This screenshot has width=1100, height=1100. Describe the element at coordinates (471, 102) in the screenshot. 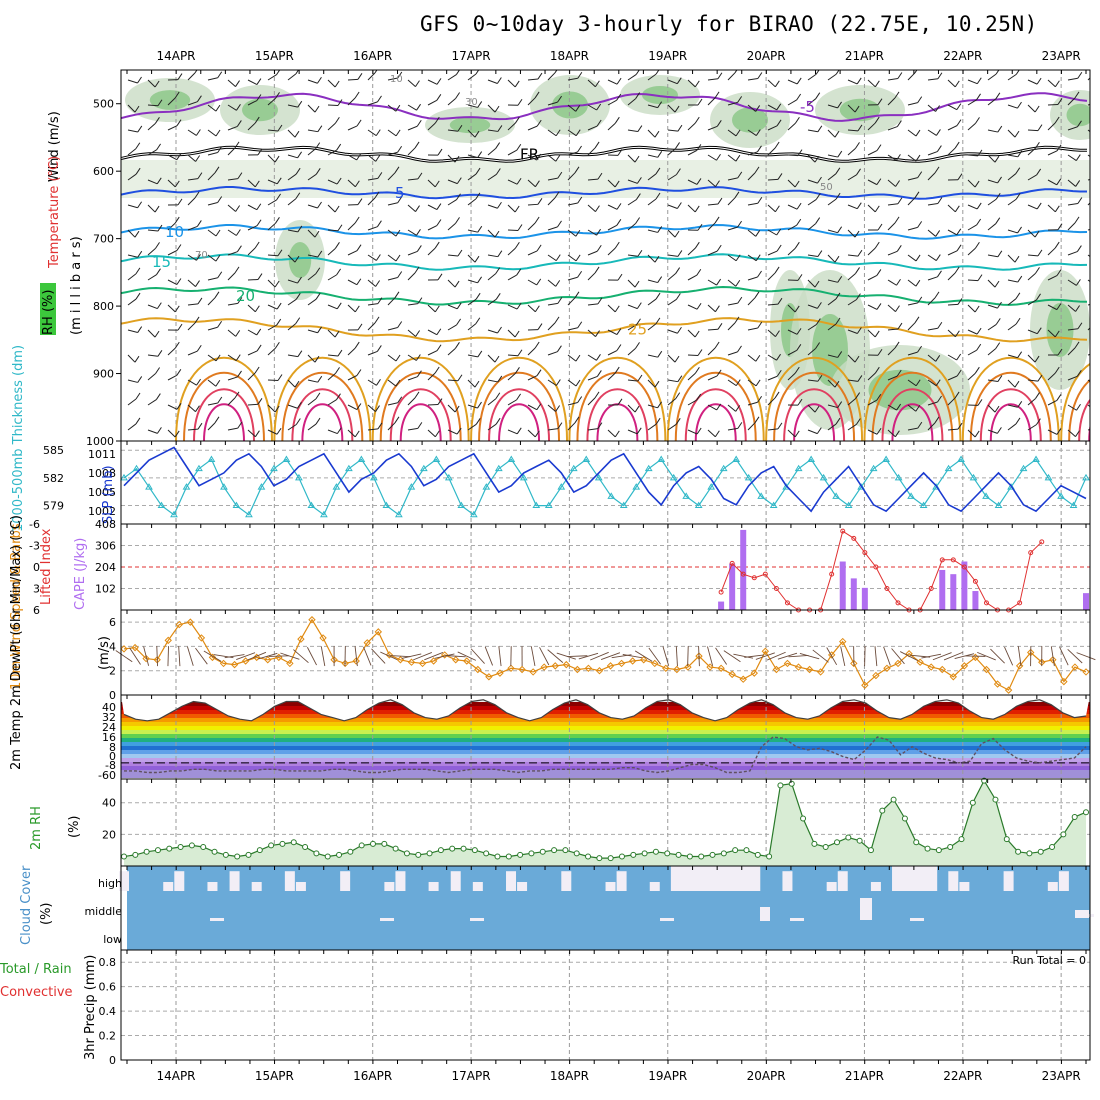

I see `rh-contour-label: 30` at that location.